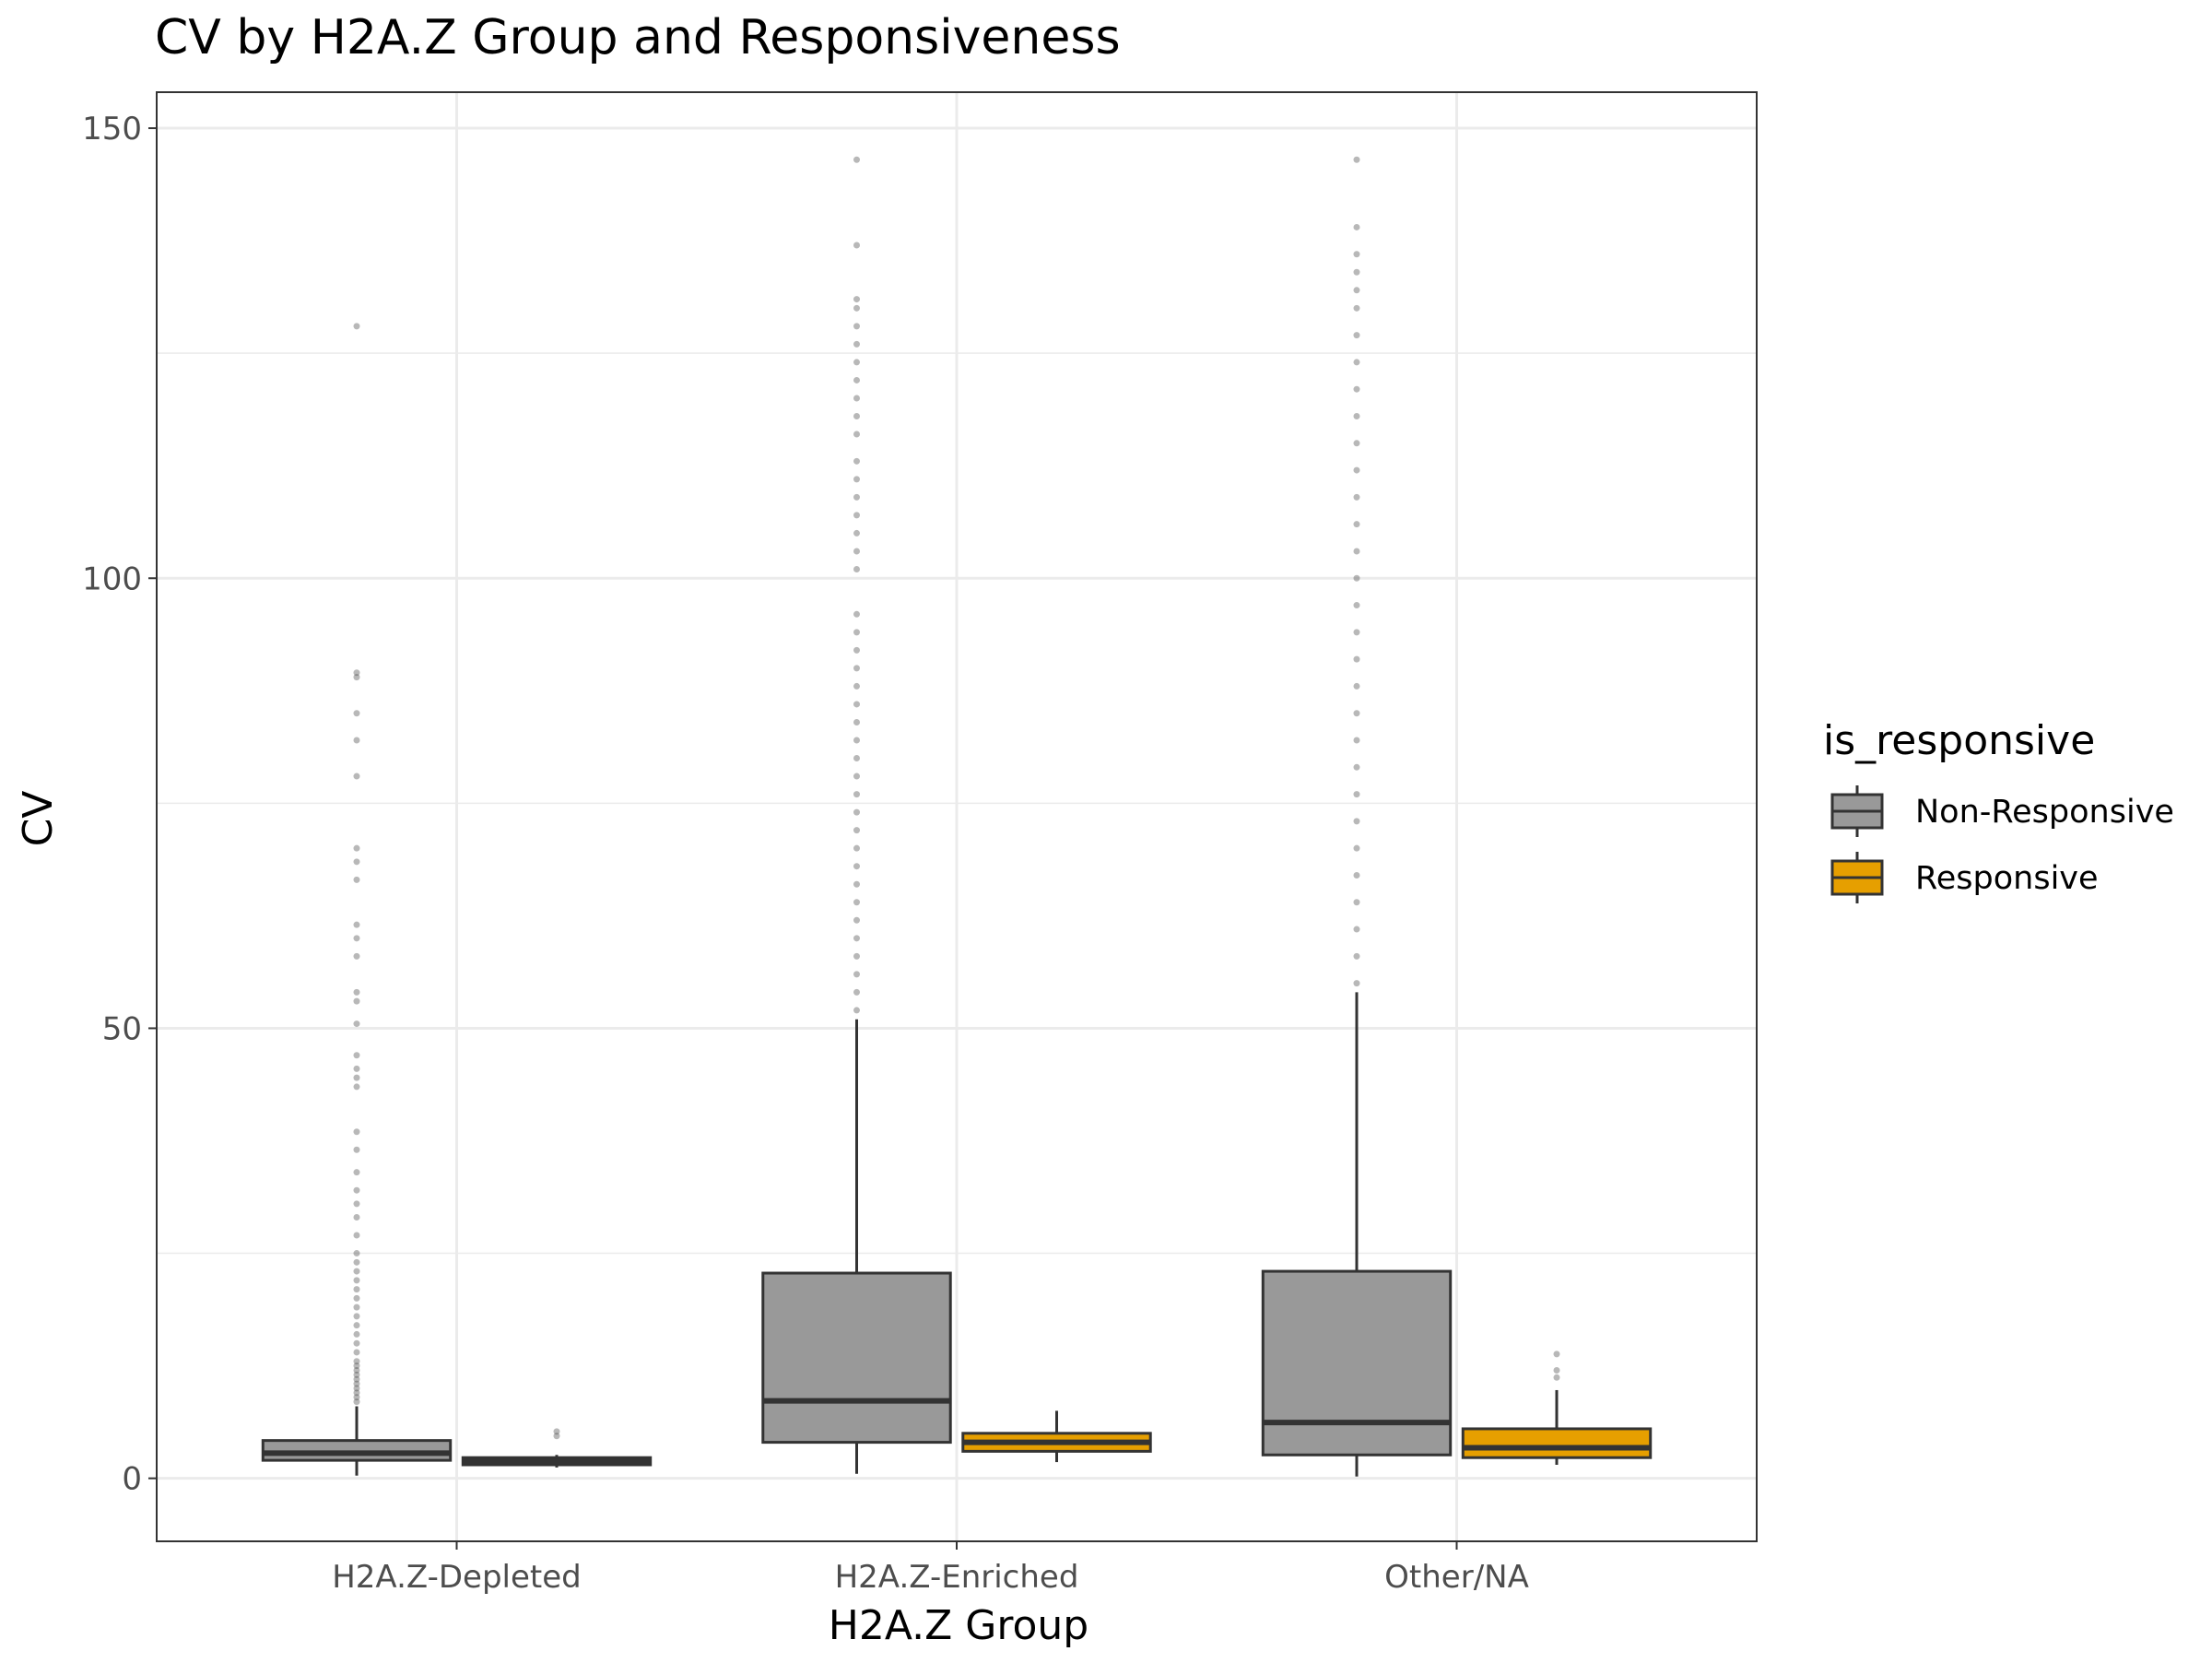 The width and height of the screenshot is (2212, 1663). Describe the element at coordinates (38, 819) in the screenshot. I see `y-axis-title: CV` at that location.